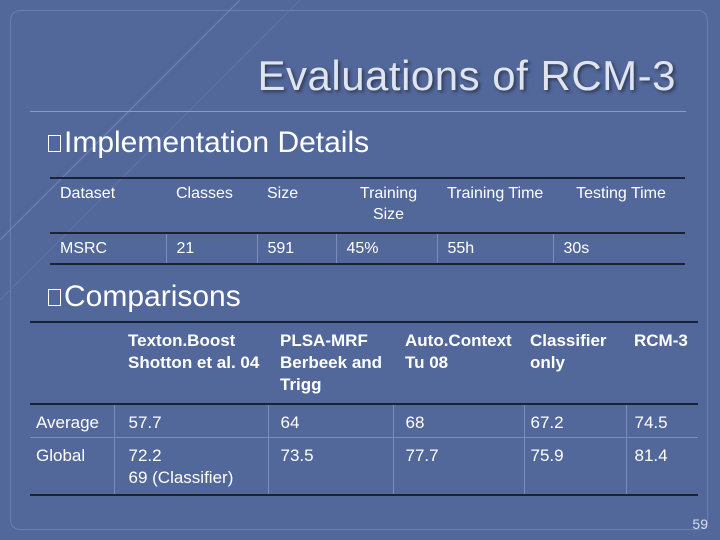 The height and width of the screenshot is (540, 720). Describe the element at coordinates (152, 296) in the screenshot. I see `bullet-text: Comparisons` at that location.